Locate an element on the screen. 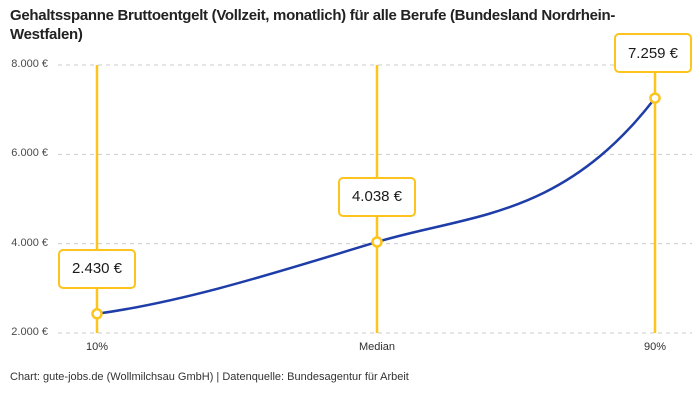 This screenshot has width=700, height=400. y-axis-tick-label: 6.000 € is located at coordinates (29, 153).